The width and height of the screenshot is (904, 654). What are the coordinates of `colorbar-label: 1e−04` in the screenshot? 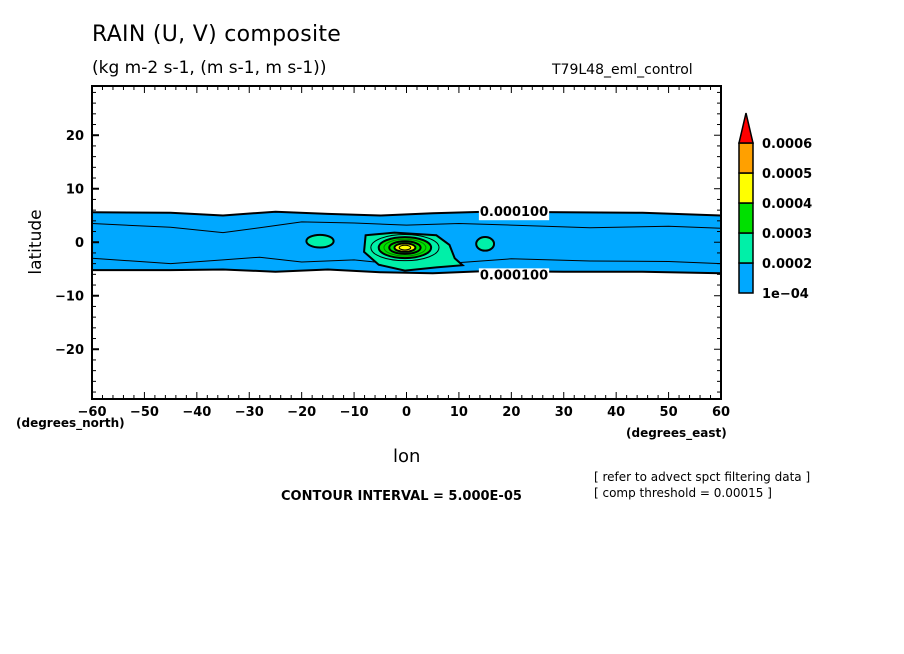 It's located at (785, 294).